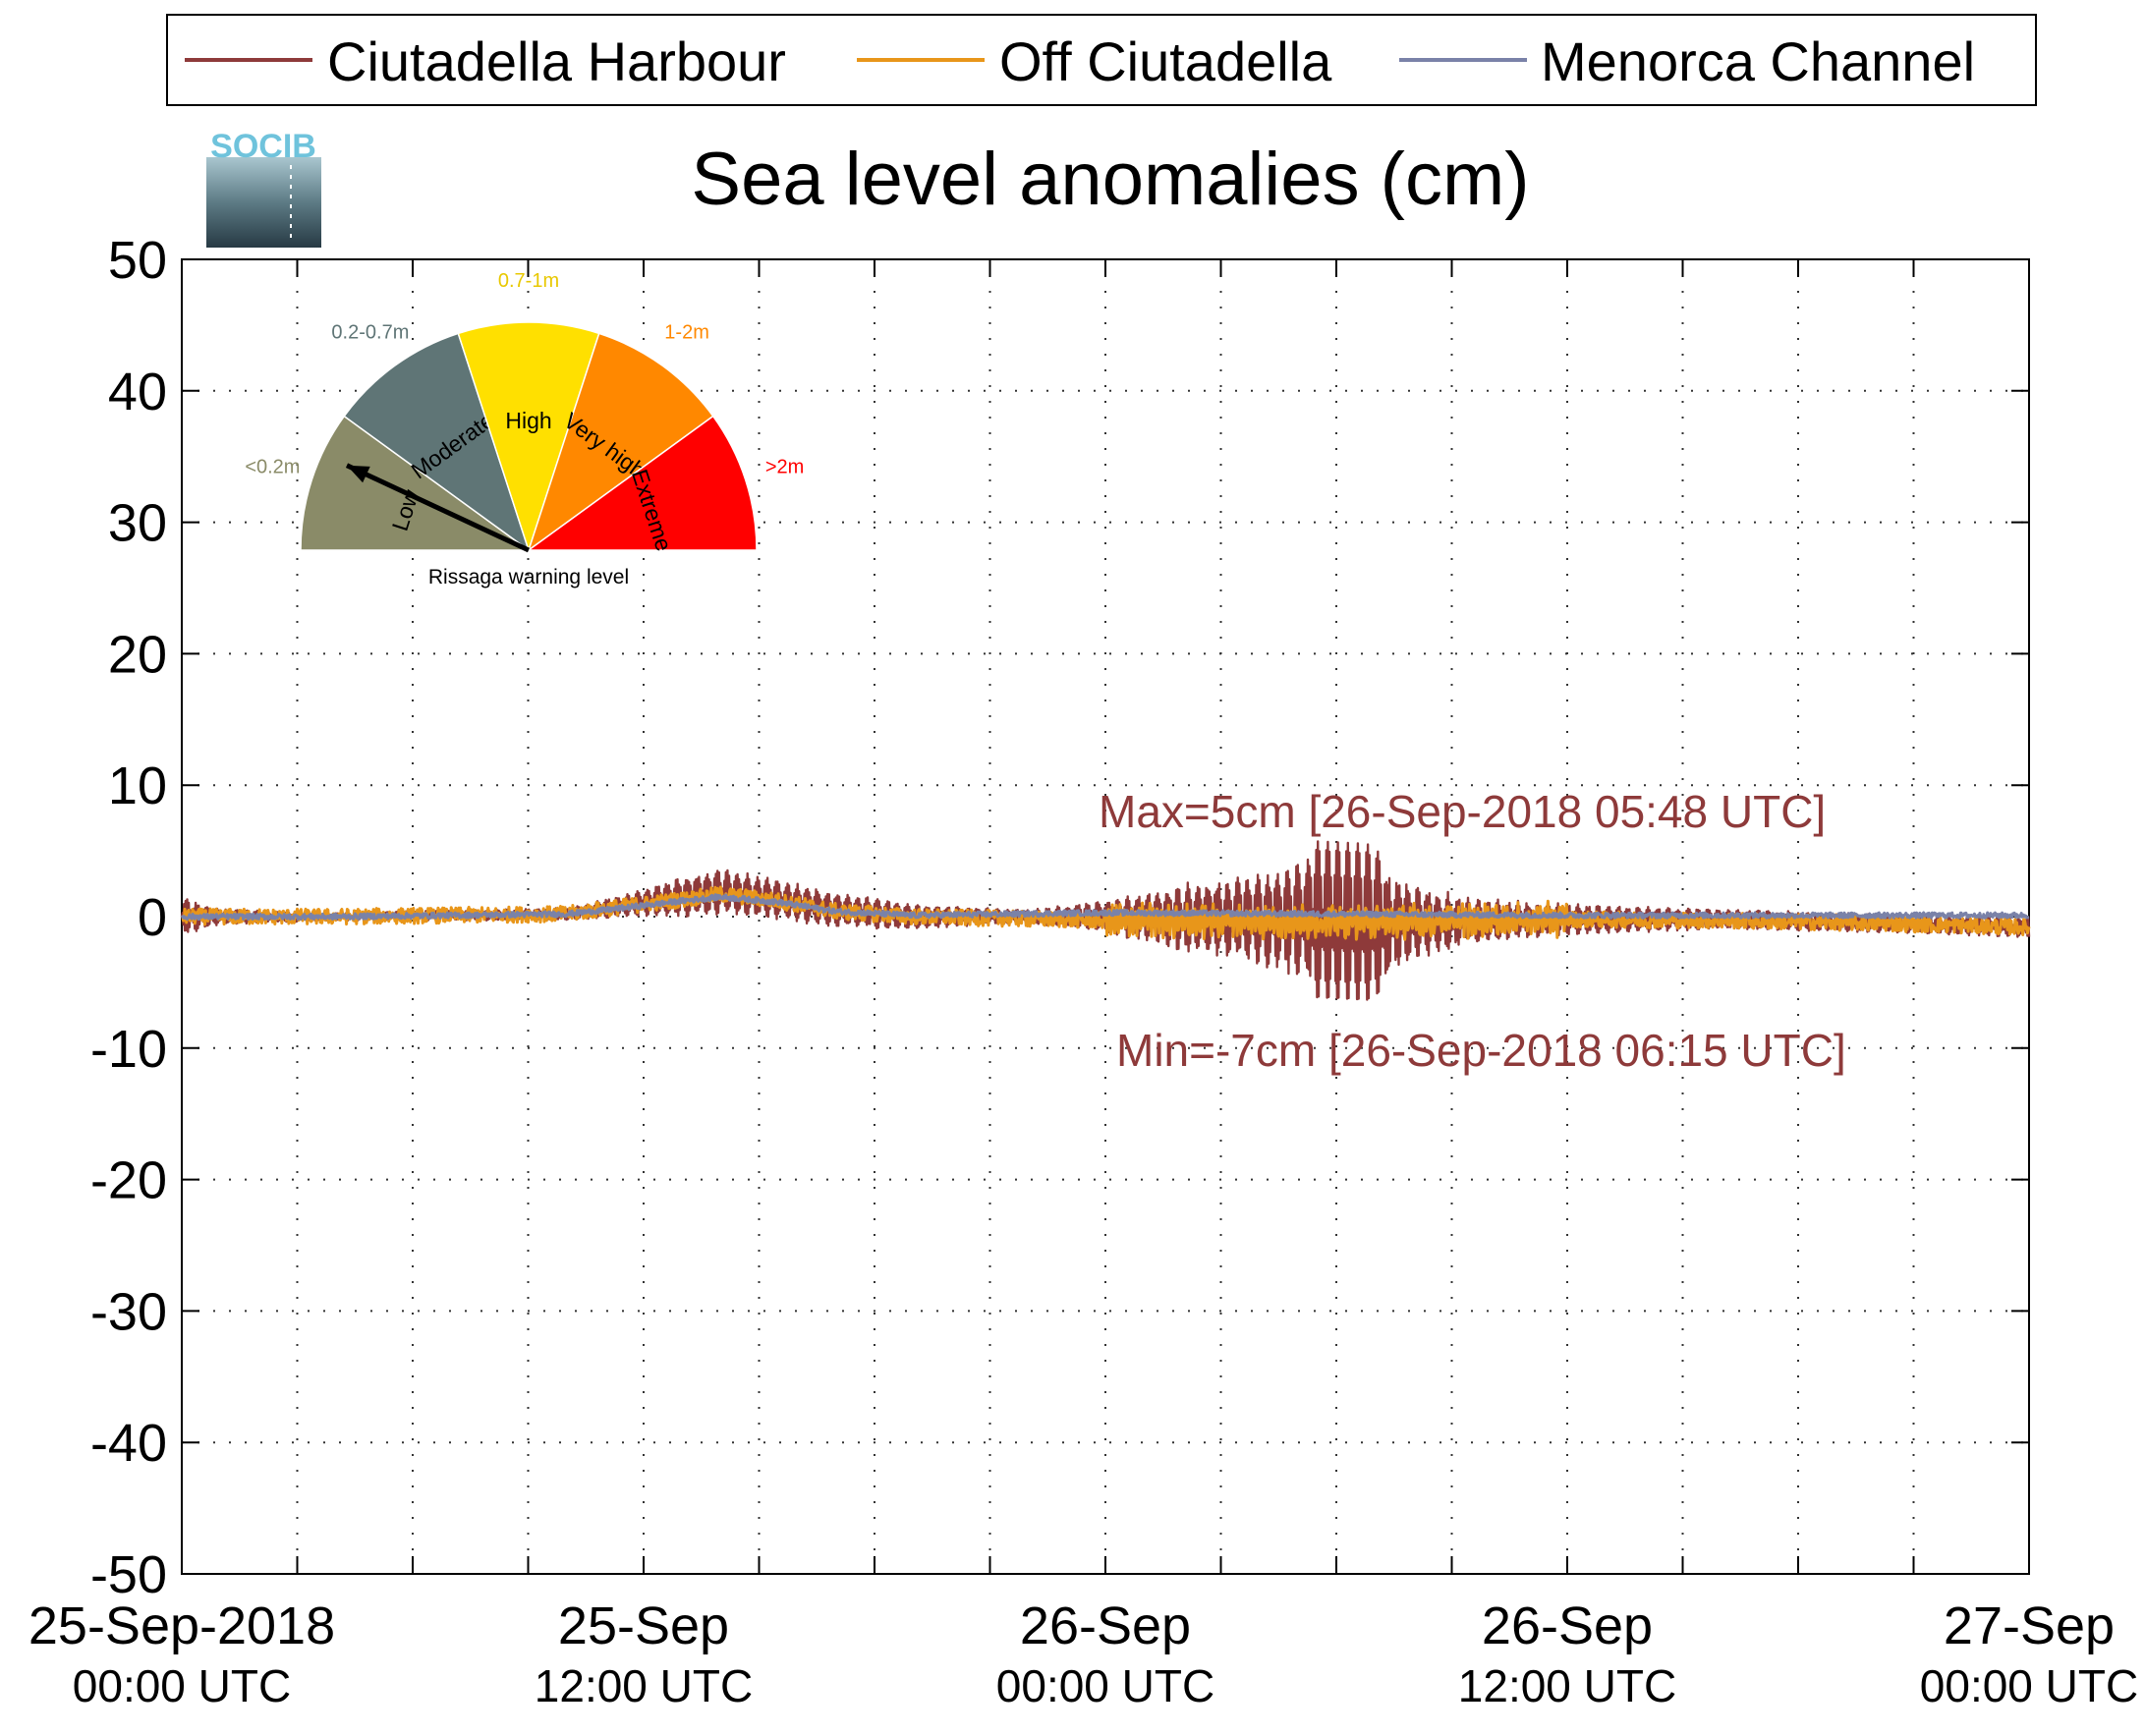  I want to click on legend-item-menorca-channel: Menorca Channel, so click(1687, 61).